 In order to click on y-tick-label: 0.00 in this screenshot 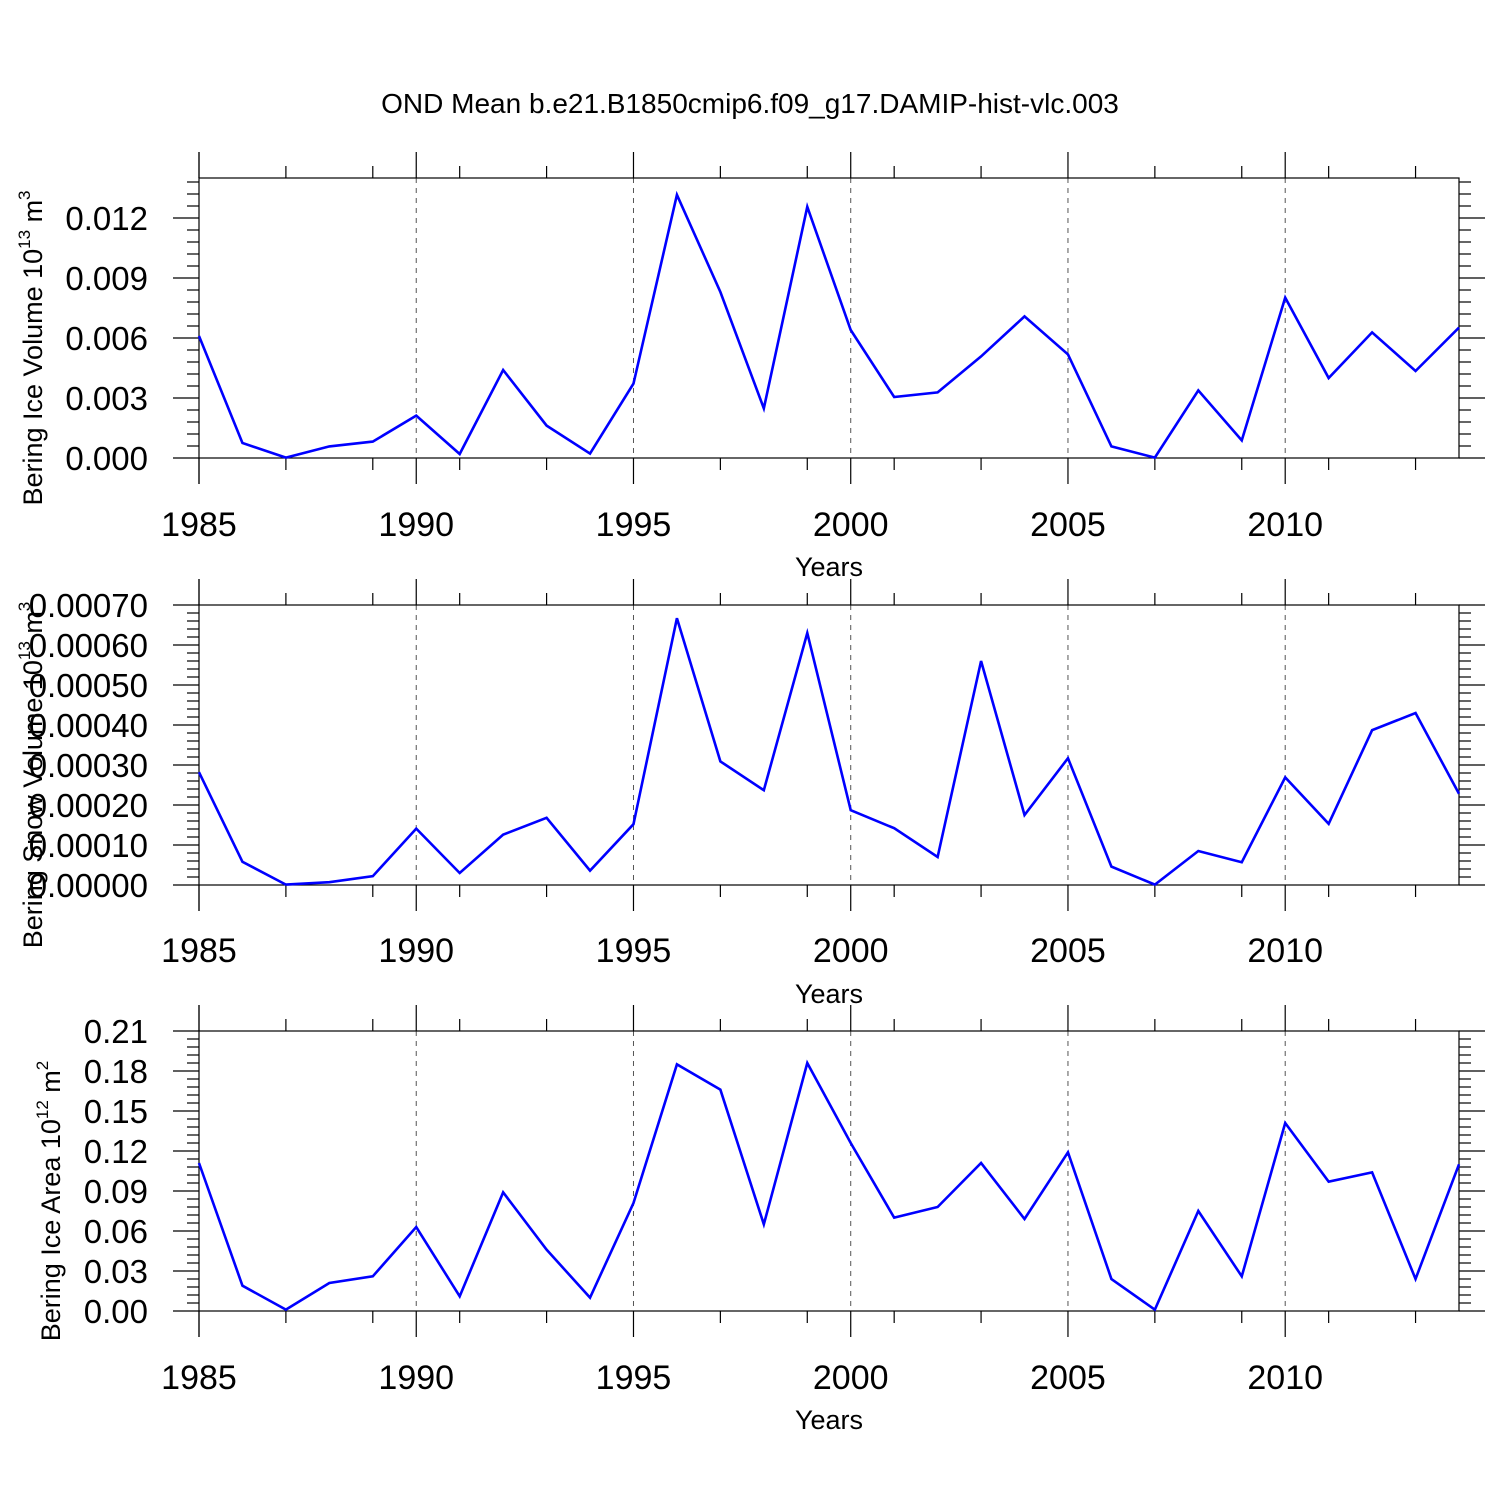, I will do `click(116, 1311)`.